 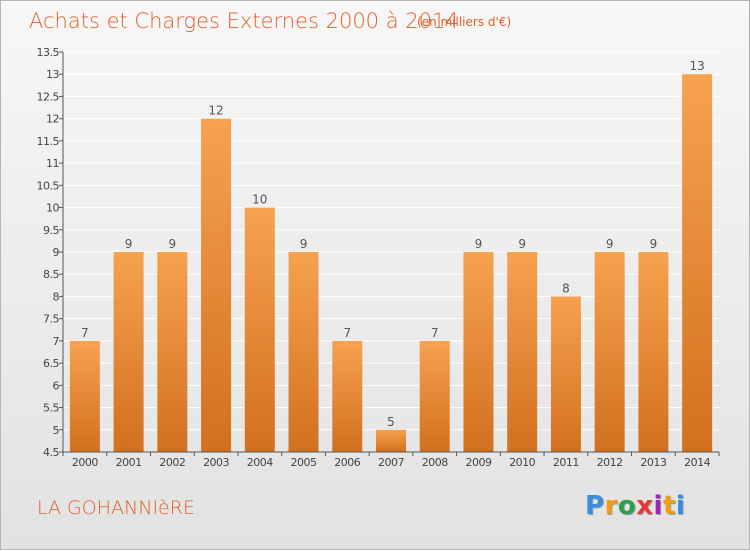 What do you see at coordinates (56, 341) in the screenshot?
I see `y-tick-label: 7` at bounding box center [56, 341].